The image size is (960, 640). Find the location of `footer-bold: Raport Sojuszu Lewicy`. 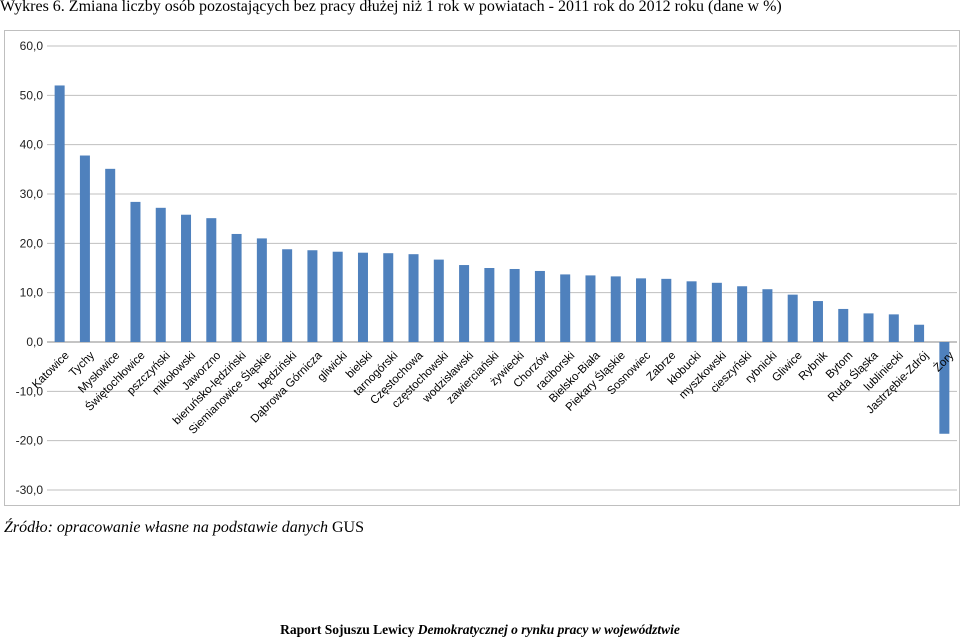

footer-bold: Raport Sojuszu Lewicy is located at coordinates (349, 629).